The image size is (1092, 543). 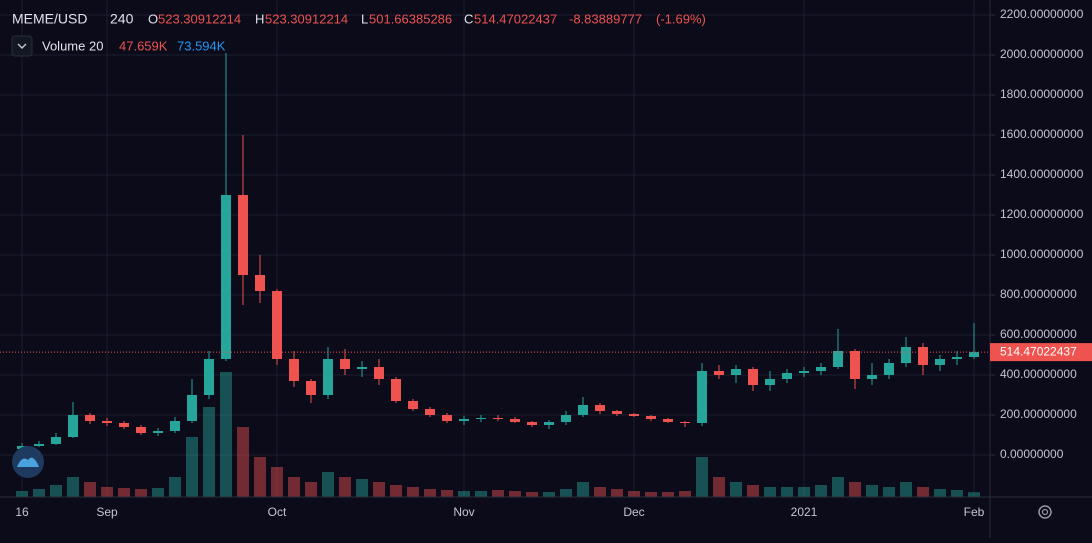 I want to click on chevron-icon, so click(x=22, y=46).